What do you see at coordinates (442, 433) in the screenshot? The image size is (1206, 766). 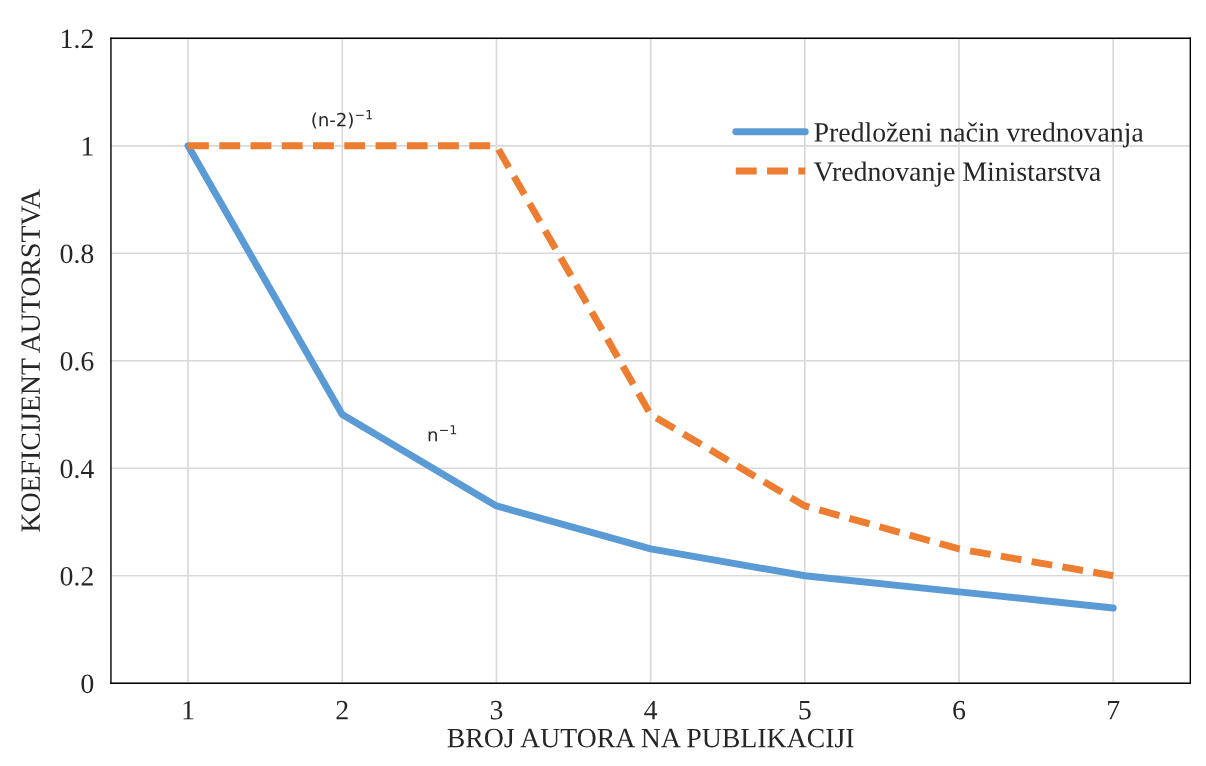 I see `annotation: n$^{−1}$` at bounding box center [442, 433].